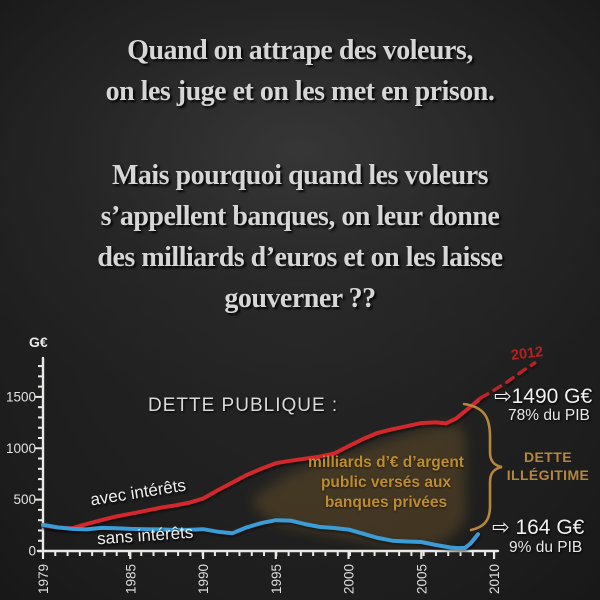 This screenshot has height=600, width=600. What do you see at coordinates (548, 466) in the screenshot?
I see `illegitimate-debt-label: DETTE ILLÉGITIME` at bounding box center [548, 466].